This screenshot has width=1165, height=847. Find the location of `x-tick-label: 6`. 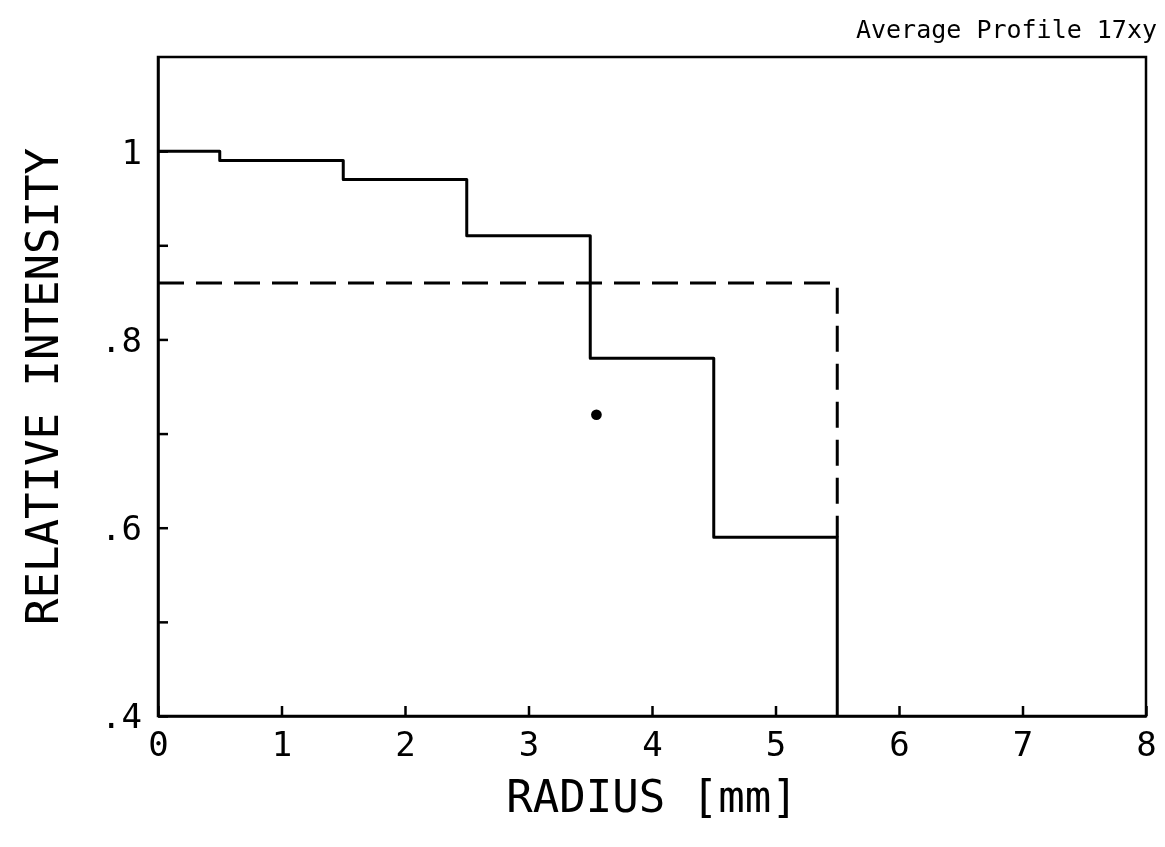

x-tick-label: 6 is located at coordinates (899, 744).